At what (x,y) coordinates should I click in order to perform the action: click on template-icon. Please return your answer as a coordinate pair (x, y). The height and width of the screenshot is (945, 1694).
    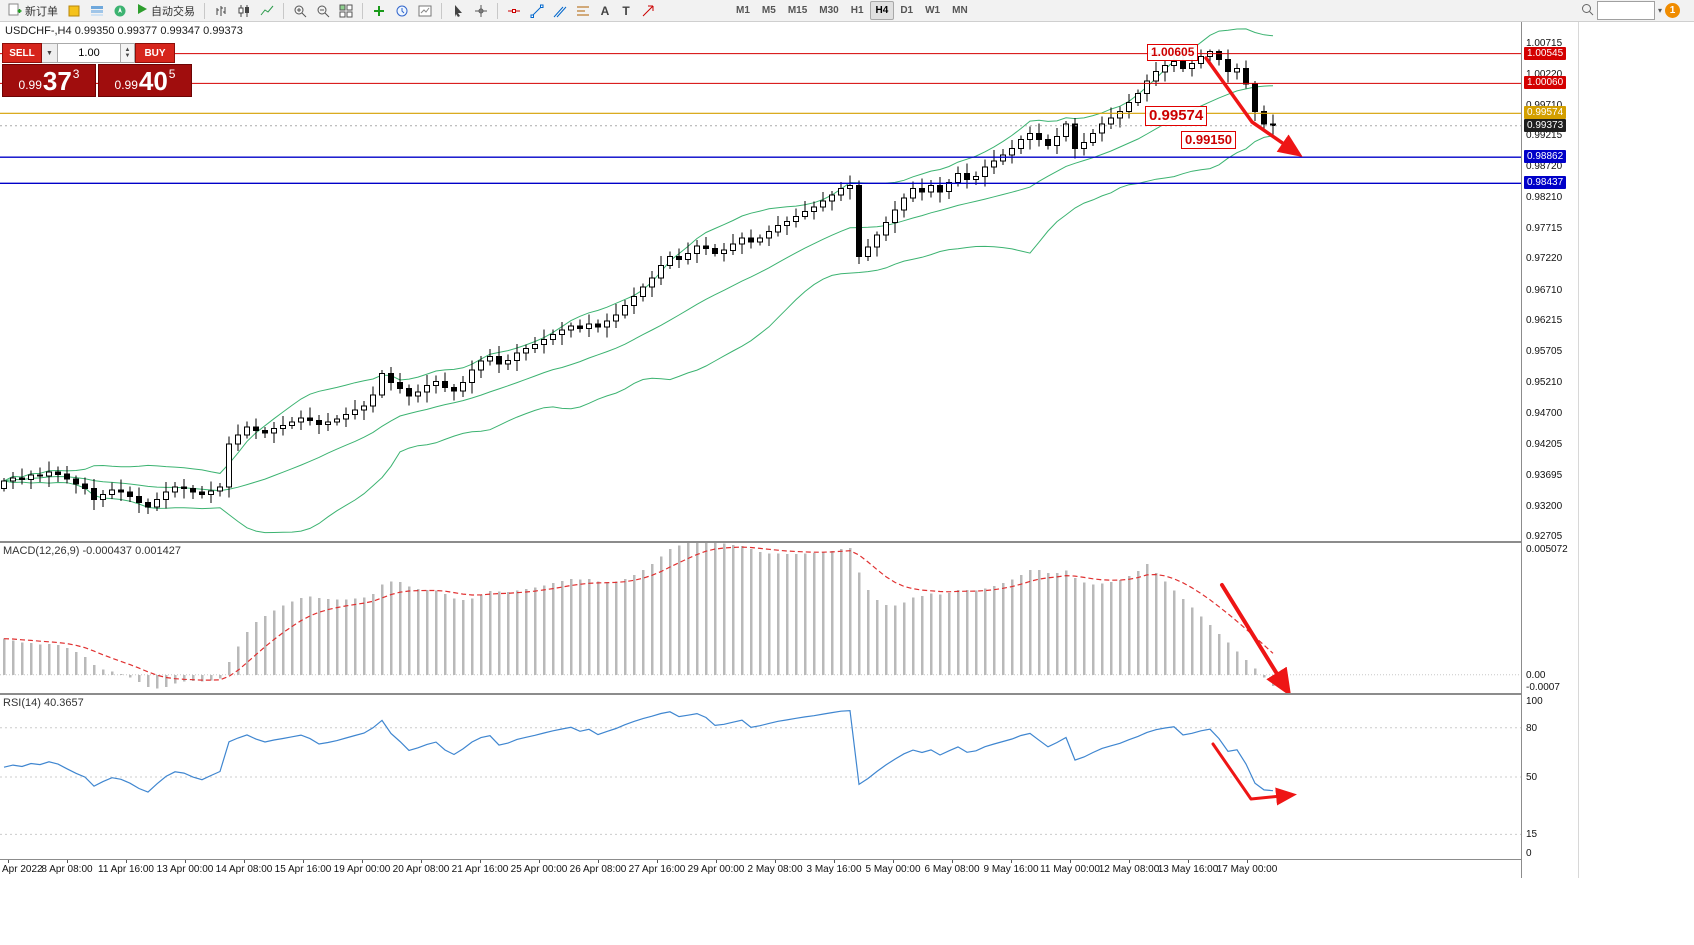
    Looking at the image, I should click on (425, 11).